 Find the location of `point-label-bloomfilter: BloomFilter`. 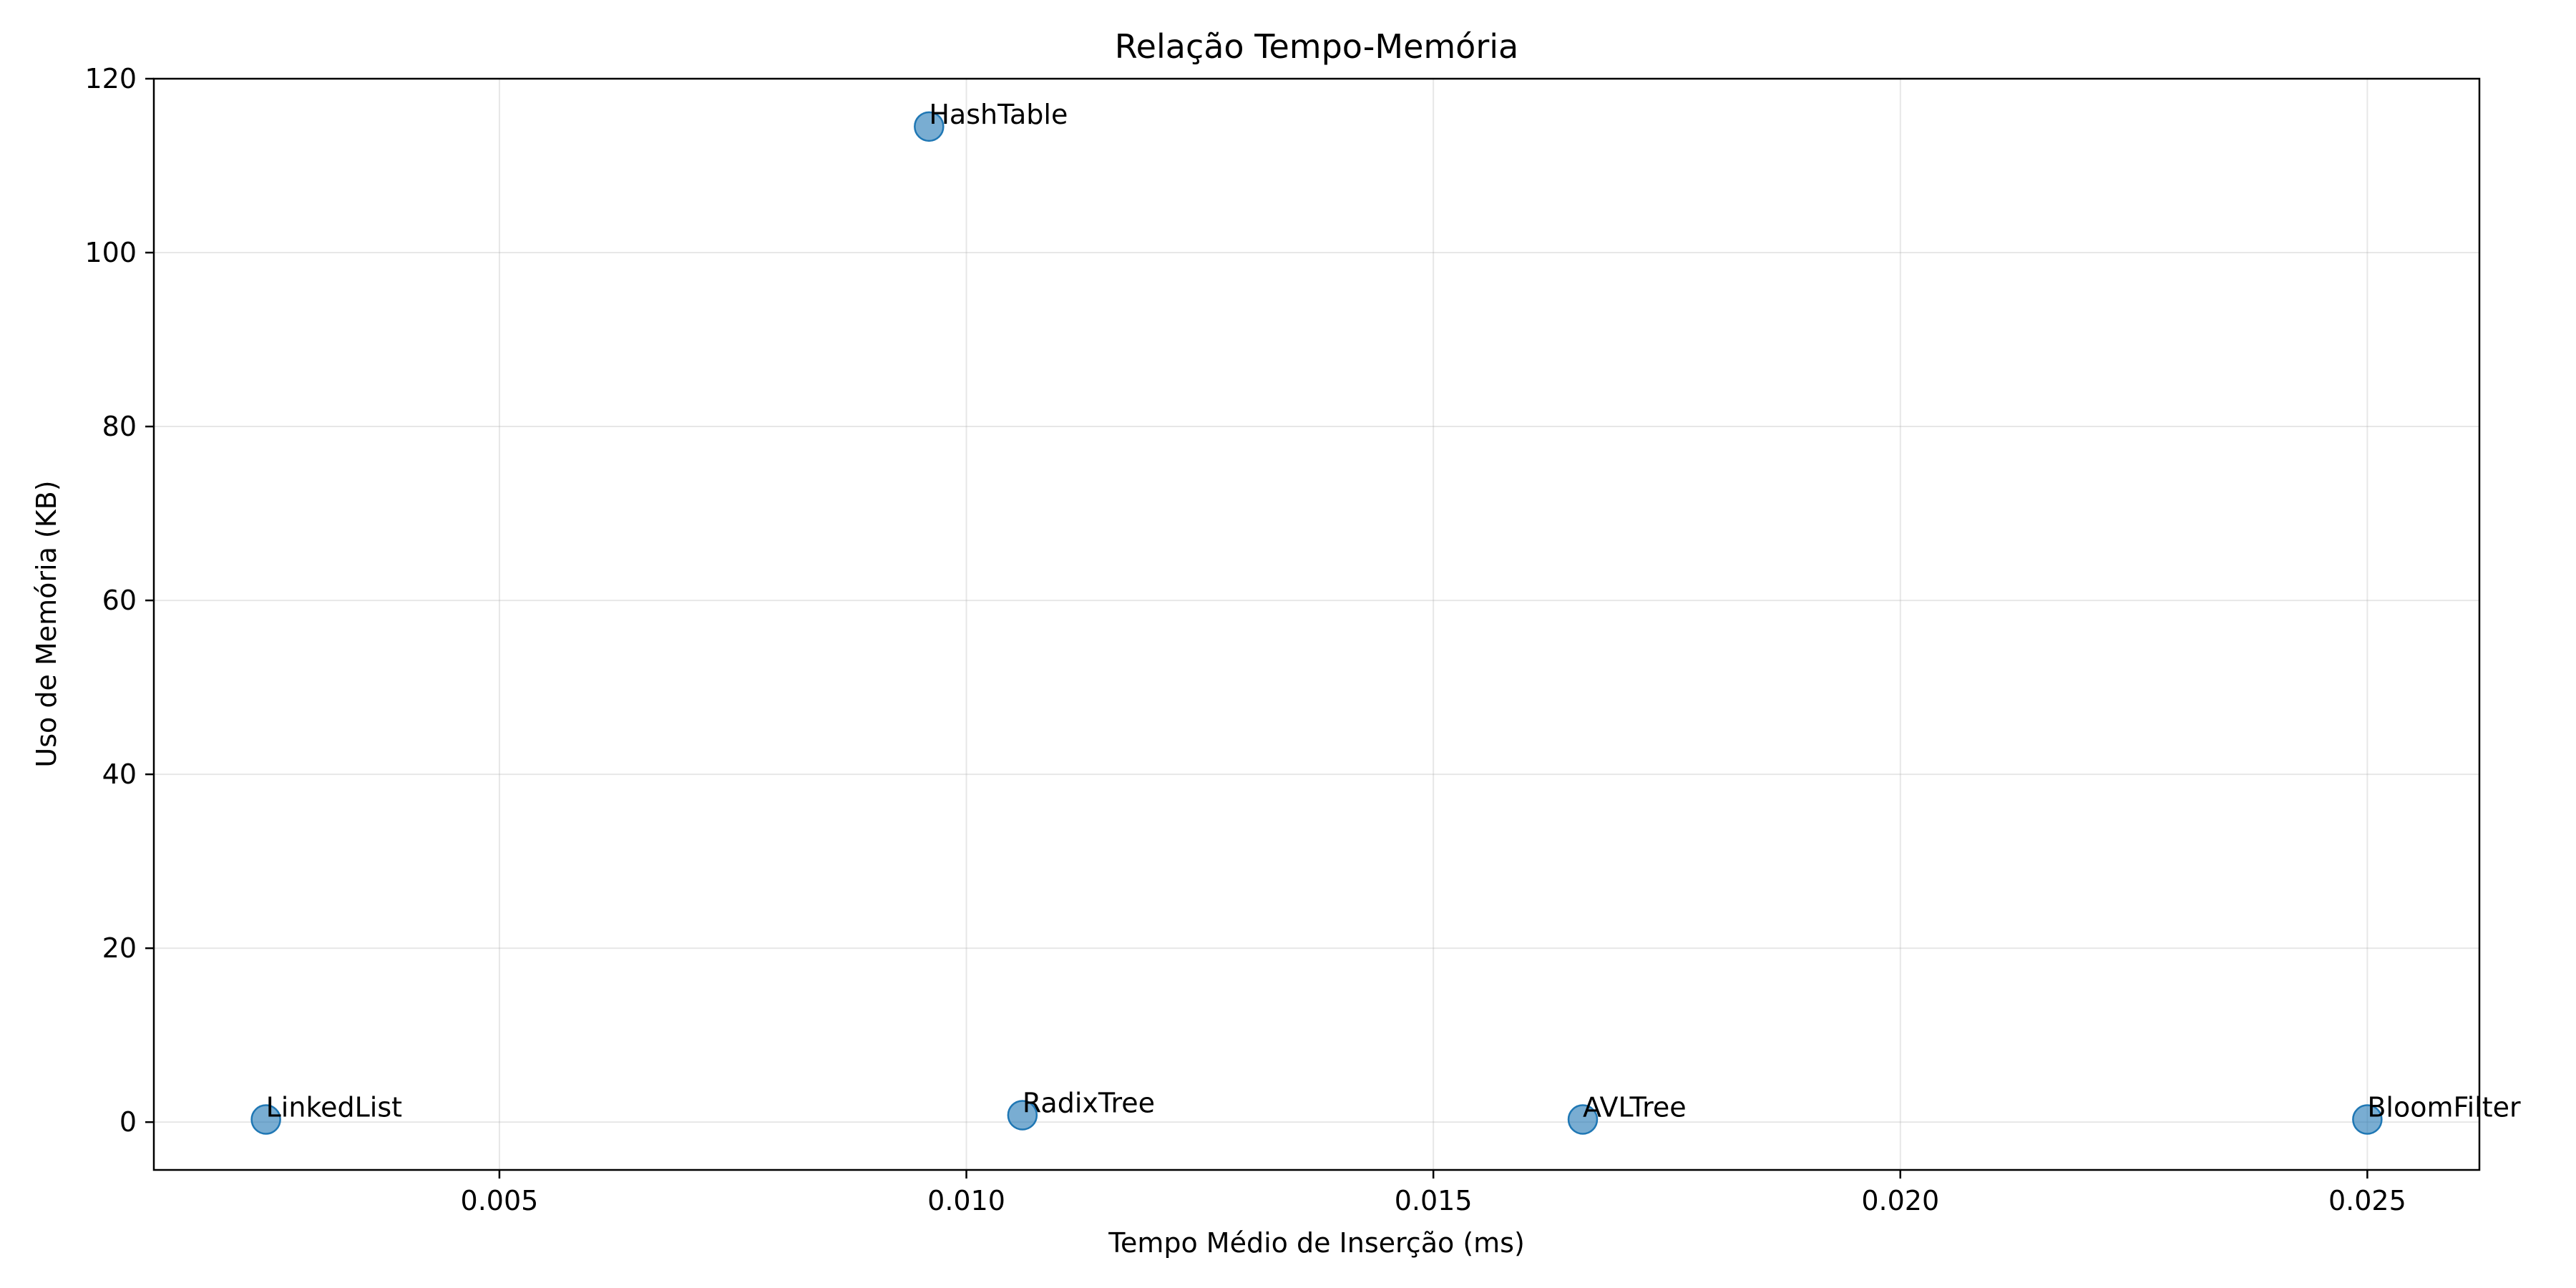

point-label-bloomfilter: BloomFilter is located at coordinates (2444, 1107).